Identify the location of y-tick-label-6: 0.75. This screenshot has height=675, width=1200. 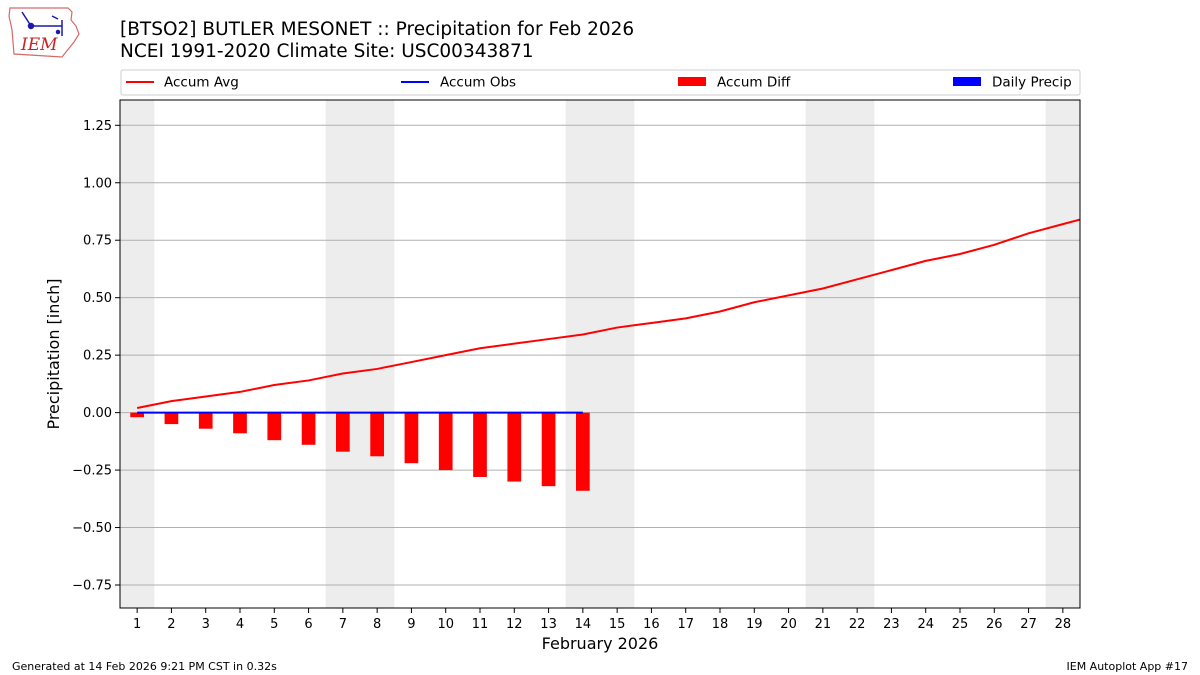
(97, 241).